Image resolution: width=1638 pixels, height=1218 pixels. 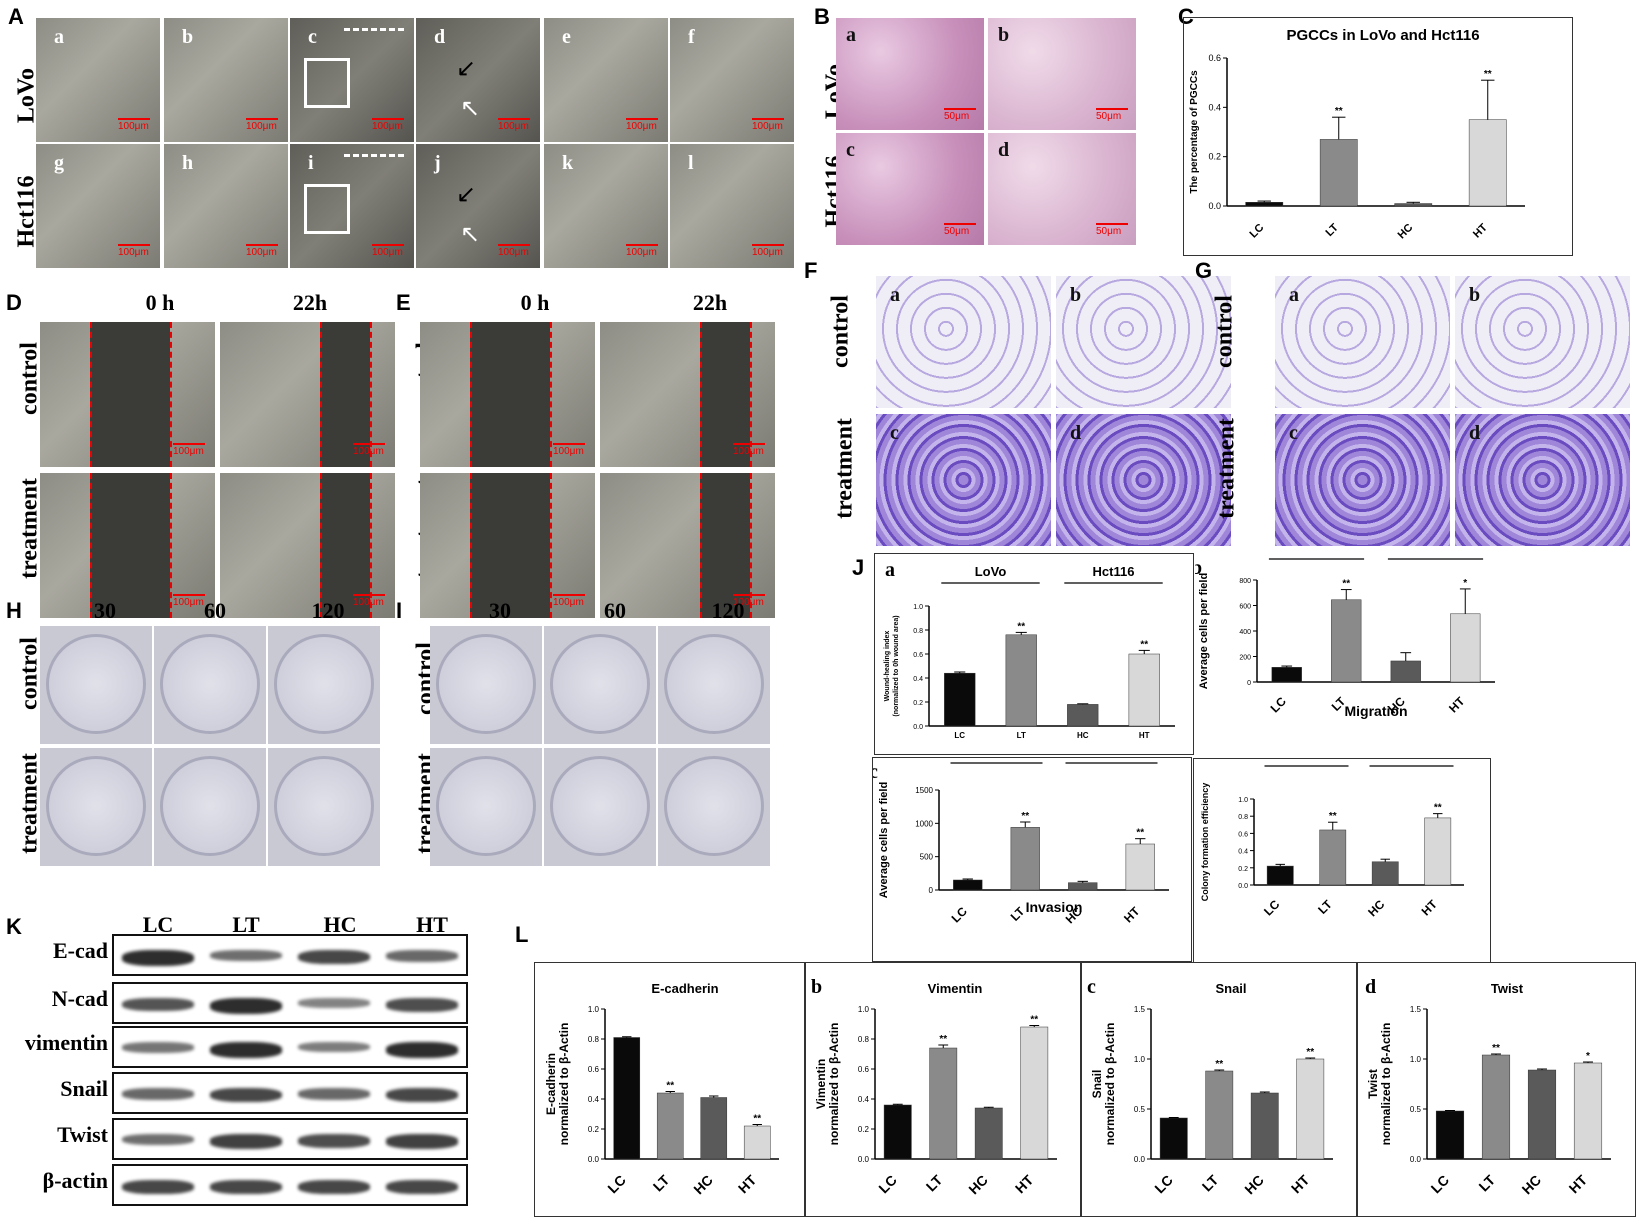 I want to click on panel-label-e: E, so click(x=403, y=302).